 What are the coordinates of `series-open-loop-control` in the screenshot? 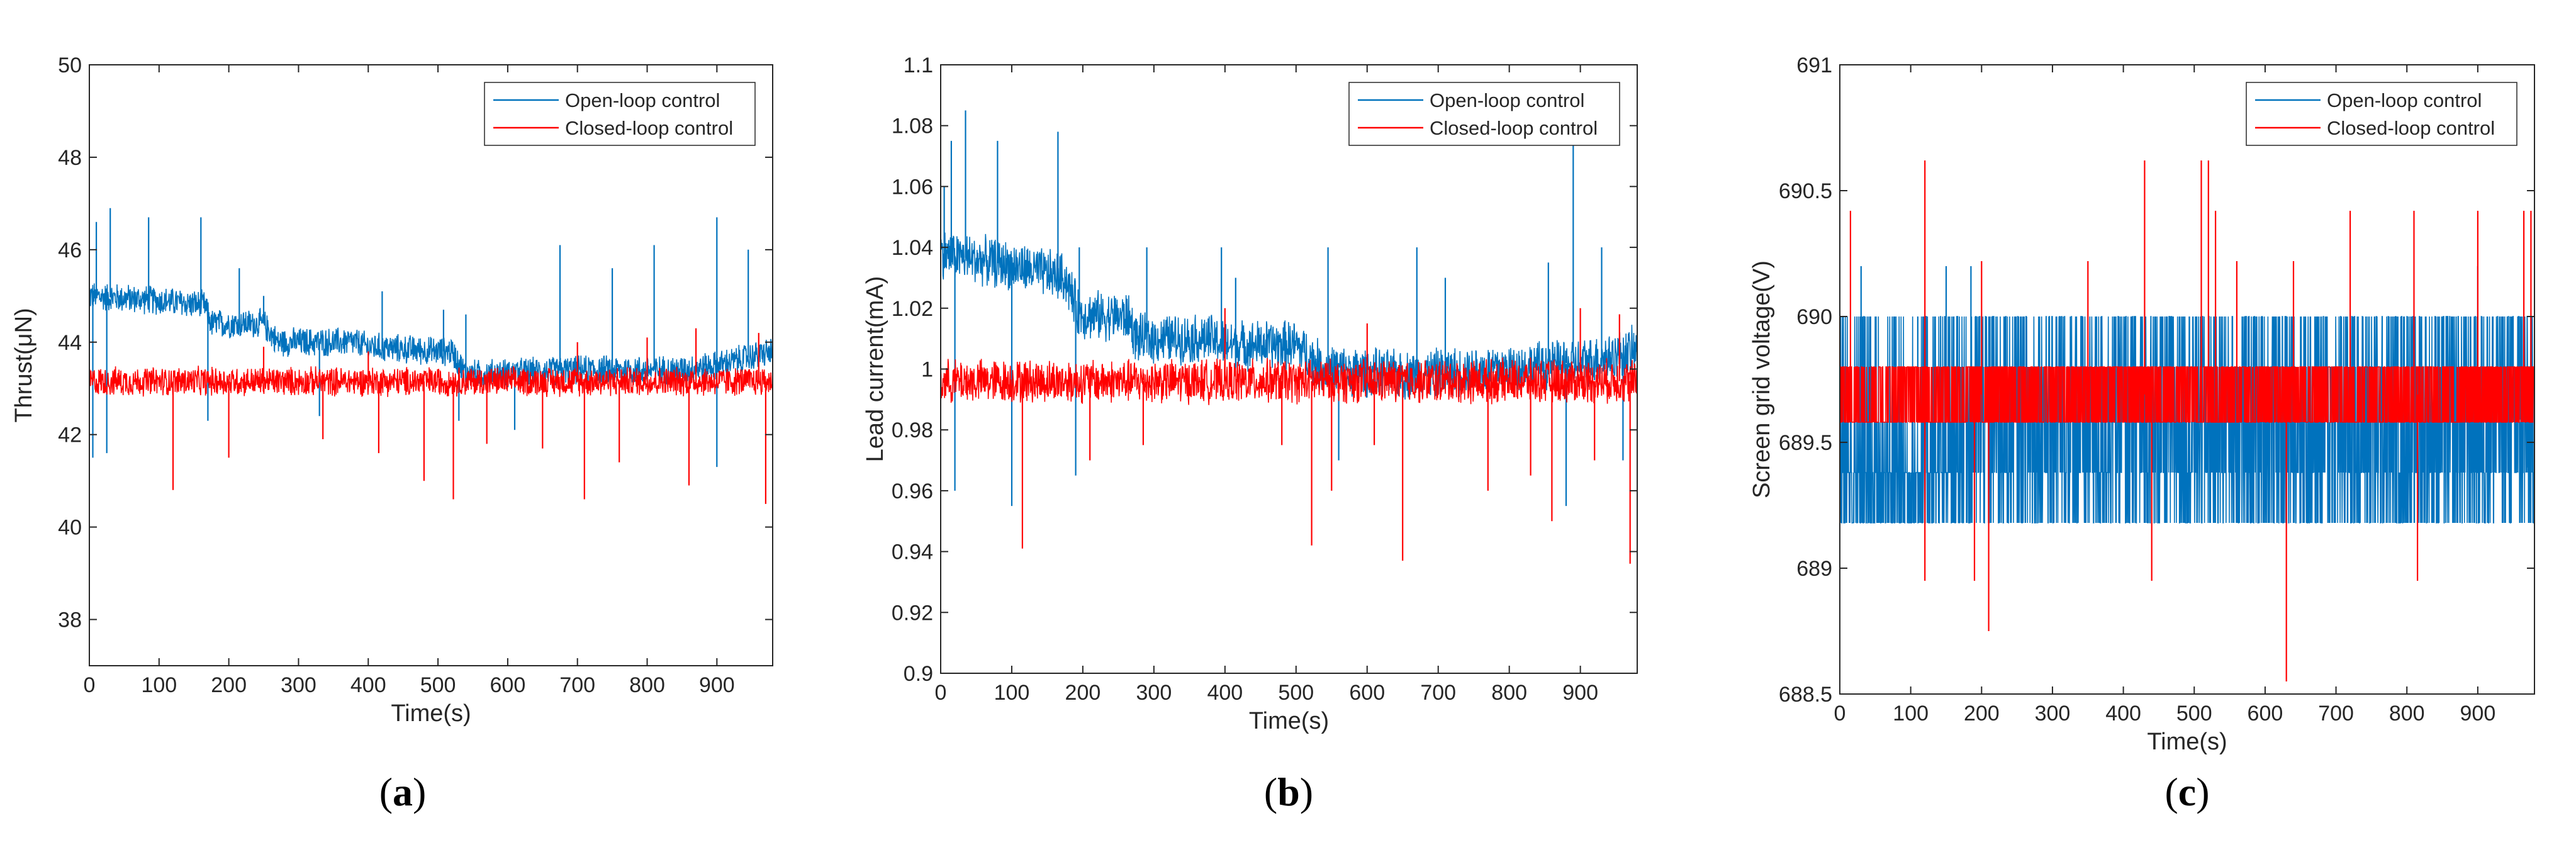 It's located at (1289, 308).